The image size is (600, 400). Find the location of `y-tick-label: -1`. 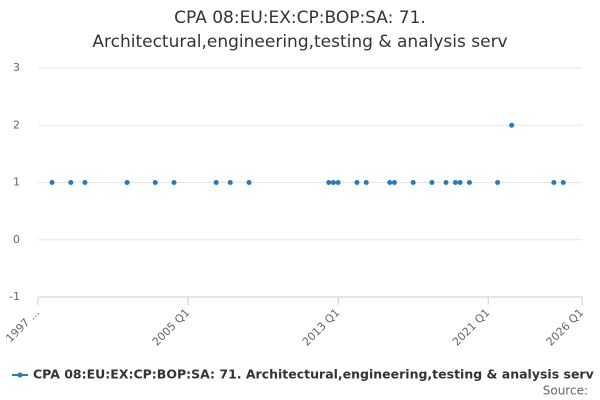

y-tick-label: -1 is located at coordinates (14, 296).